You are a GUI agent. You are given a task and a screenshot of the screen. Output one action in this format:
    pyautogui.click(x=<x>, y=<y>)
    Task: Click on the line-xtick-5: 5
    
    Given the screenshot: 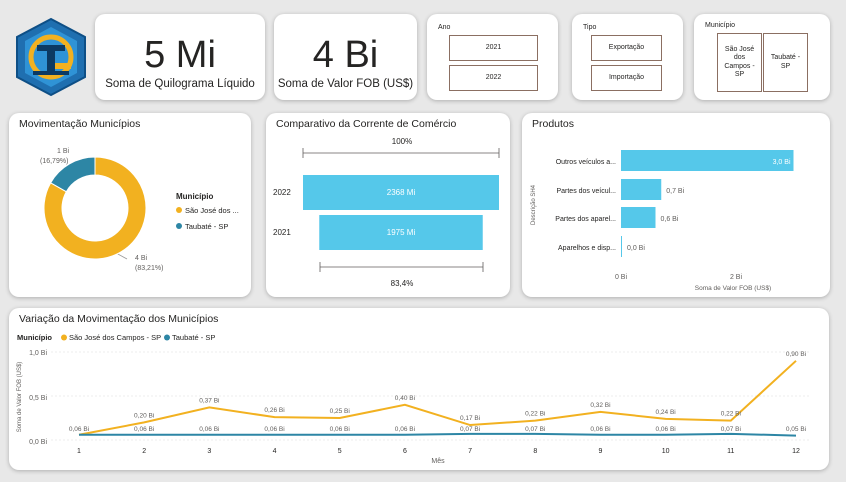 What is the action you would take?
    pyautogui.click(x=340, y=451)
    